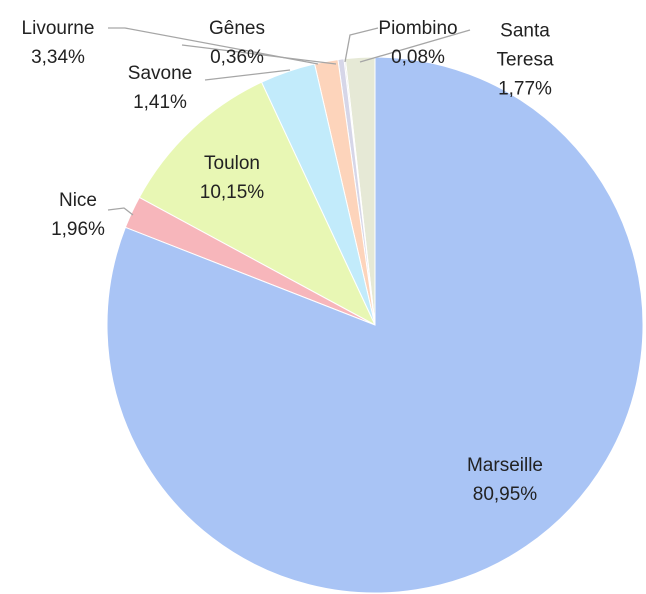 The image size is (646, 594). Describe the element at coordinates (237, 43) in the screenshot. I see `slice-label: Gênes 0,36%` at that location.